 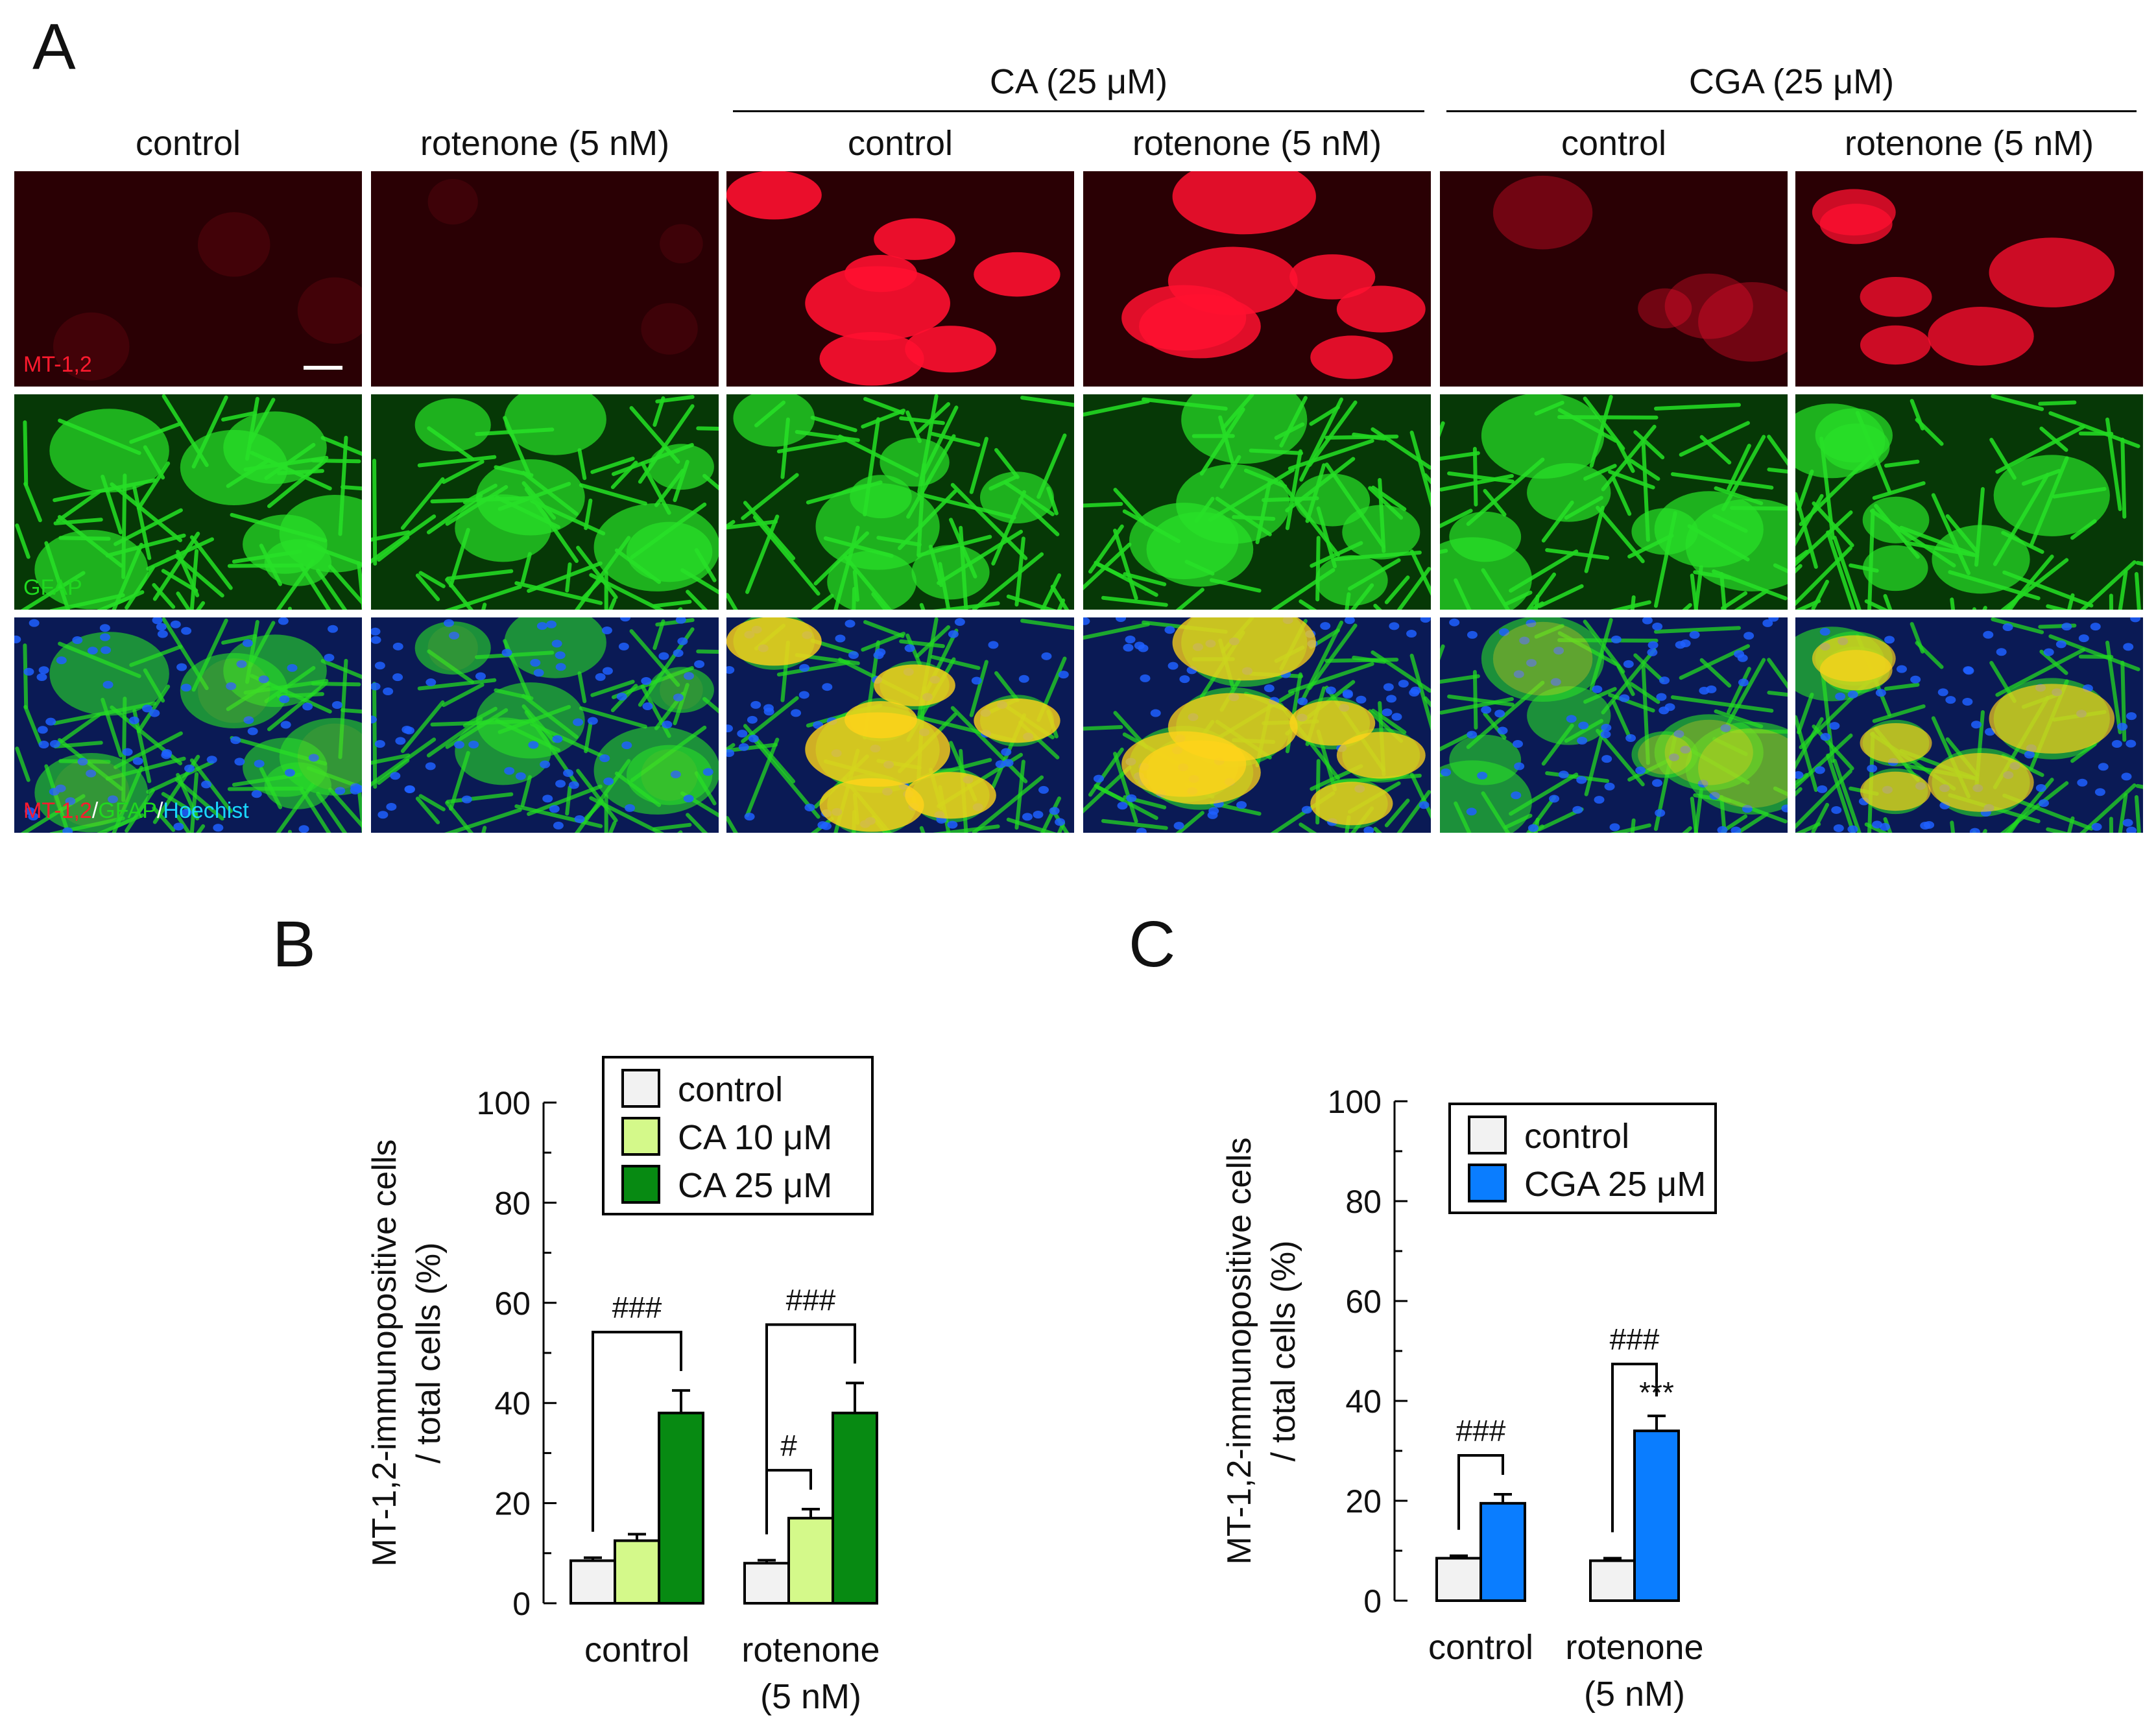 I want to click on micrograph-r1-c3, so click(x=1257, y=502).